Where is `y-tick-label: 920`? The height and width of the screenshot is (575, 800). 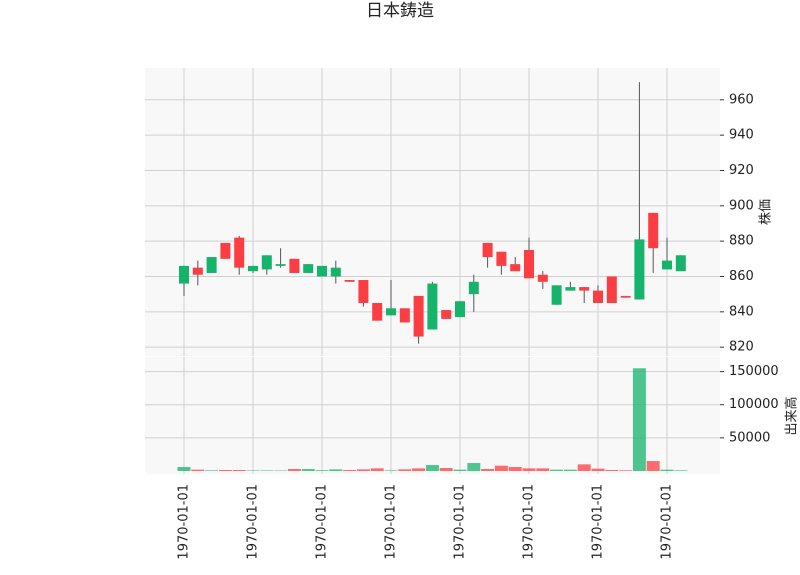
y-tick-label: 920 is located at coordinates (741, 170).